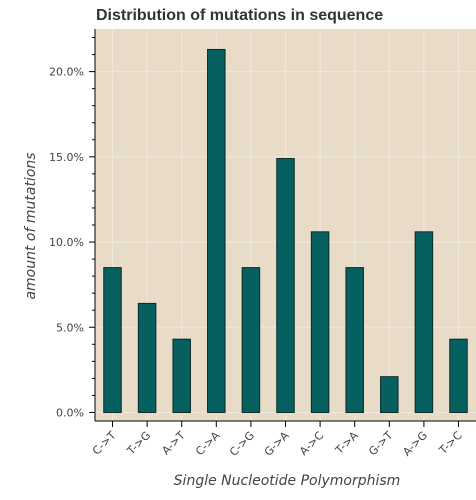 The height and width of the screenshot is (500, 476). I want to click on x-tick-label: A->C, so click(311, 443).